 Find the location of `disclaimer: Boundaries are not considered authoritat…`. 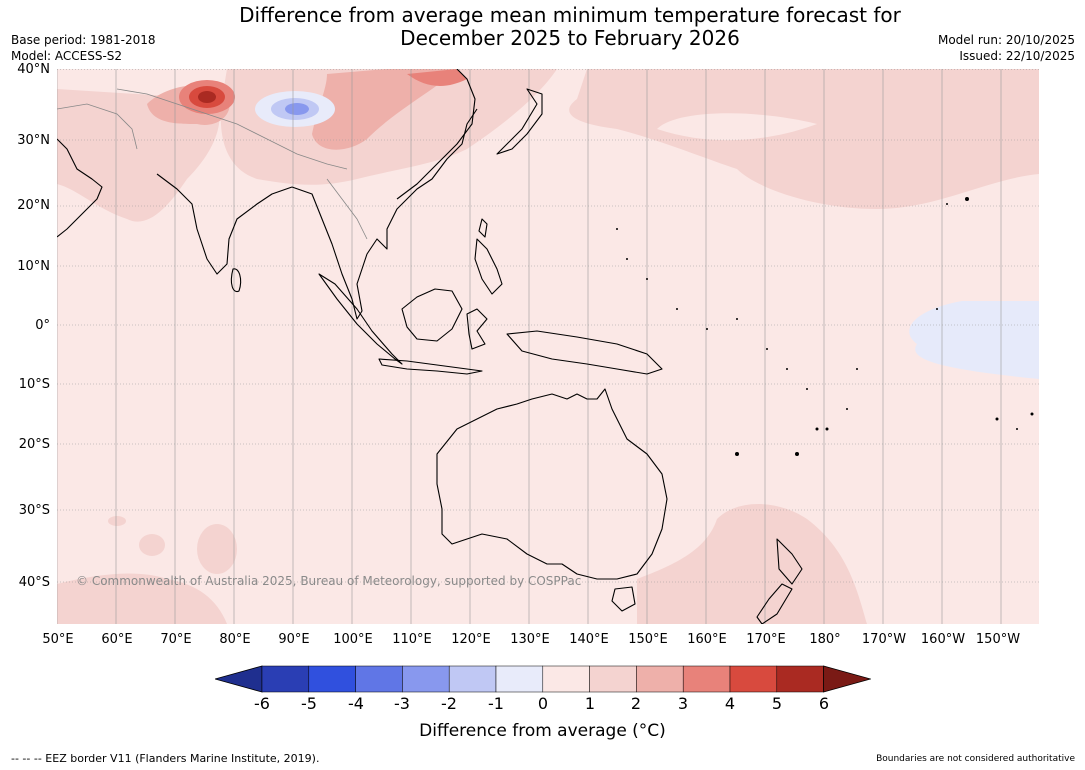

disclaimer: Boundaries are not considered authoritat… is located at coordinates (975, 759).